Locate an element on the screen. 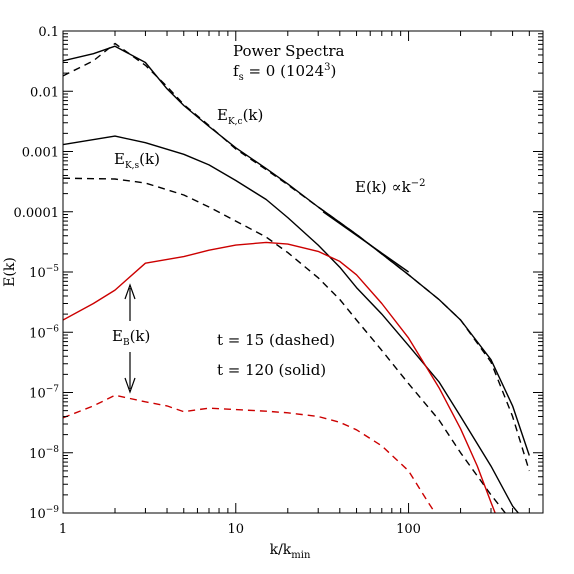 The width and height of the screenshot is (574, 574). eb-label: EB(k) is located at coordinates (131, 337).